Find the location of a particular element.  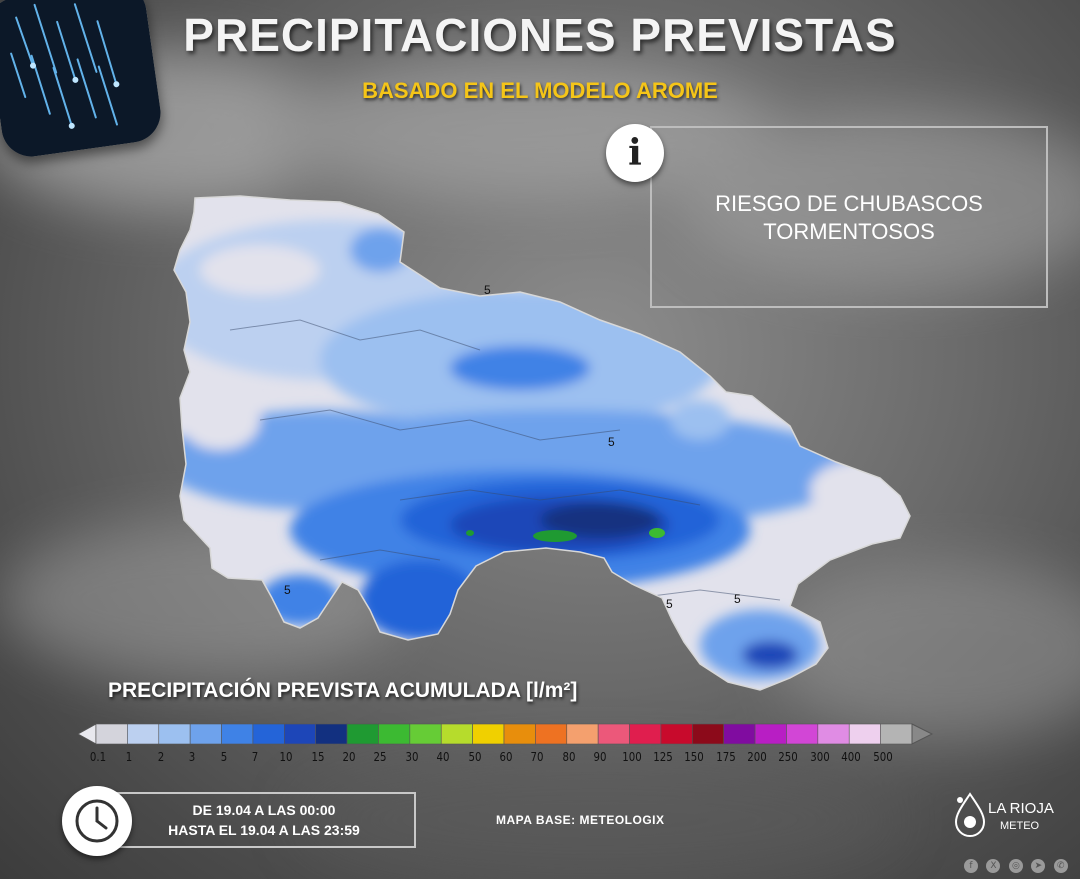

legend-tick-label: 100 is located at coordinates (631, 757).